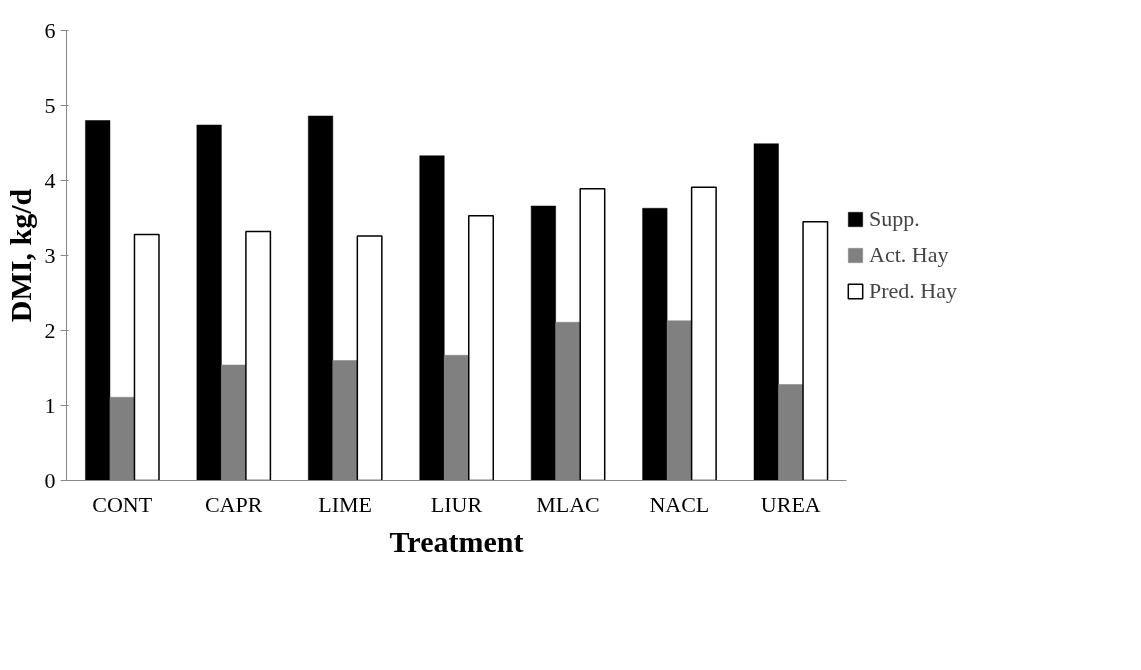 This screenshot has height=670, width=1141. Describe the element at coordinates (233, 504) in the screenshot. I see `x-tick-label: CAPR` at that location.